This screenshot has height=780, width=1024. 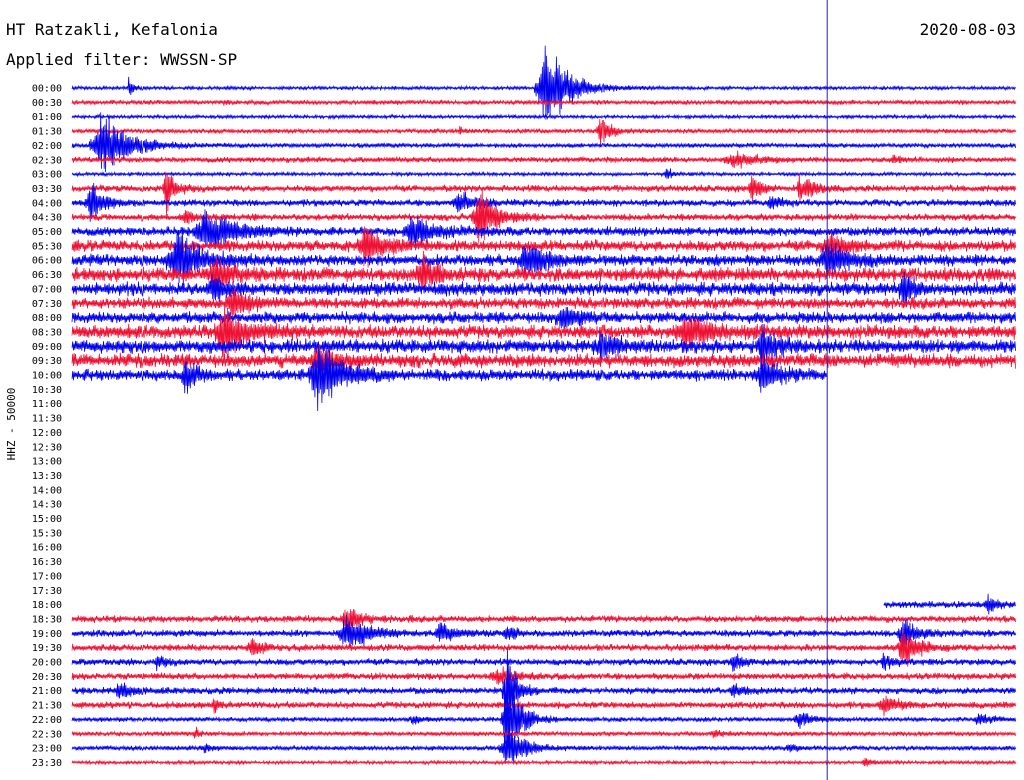 What do you see at coordinates (47, 505) in the screenshot?
I see `tick-label-1430: 14:30` at bounding box center [47, 505].